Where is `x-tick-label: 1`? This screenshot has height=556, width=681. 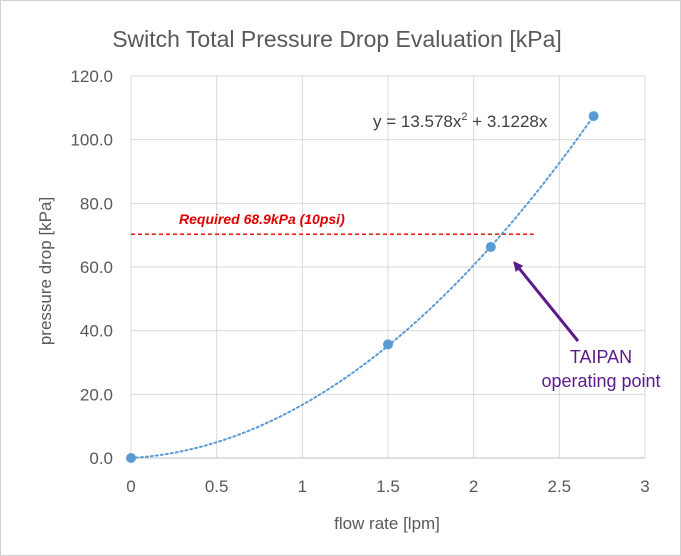 x-tick-label: 1 is located at coordinates (302, 486).